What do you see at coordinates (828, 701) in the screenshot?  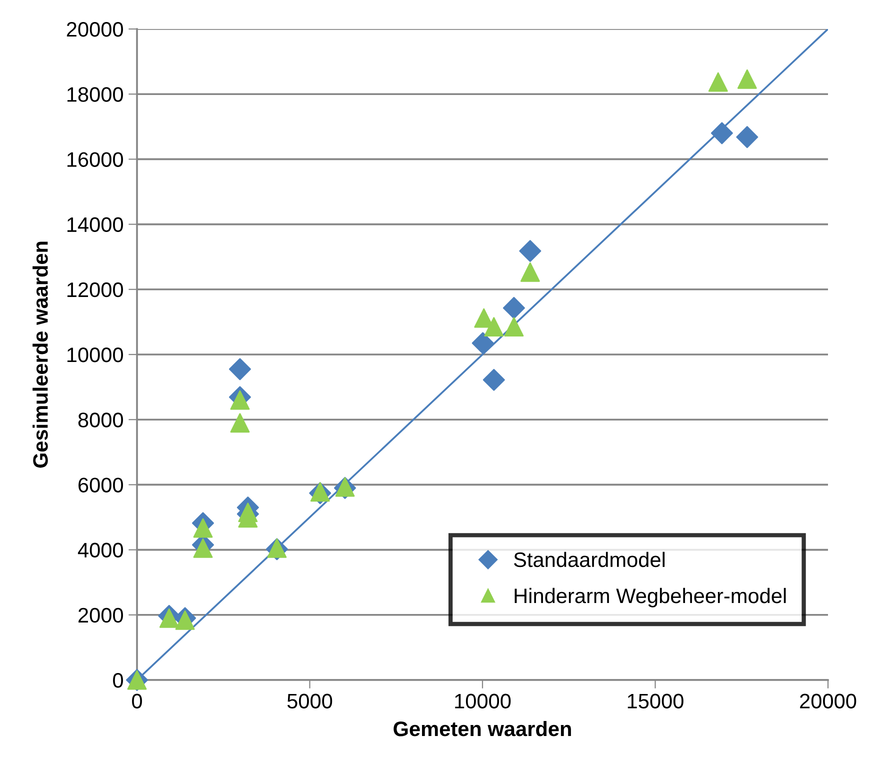 I see `x-tick-label: 20000` at bounding box center [828, 701].